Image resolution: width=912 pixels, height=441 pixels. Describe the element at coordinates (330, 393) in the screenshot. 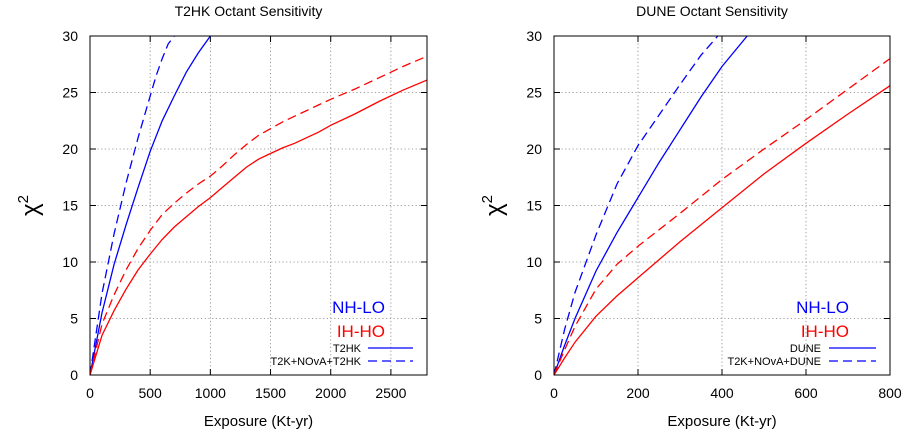

I see `x-tick-label: 2000` at that location.